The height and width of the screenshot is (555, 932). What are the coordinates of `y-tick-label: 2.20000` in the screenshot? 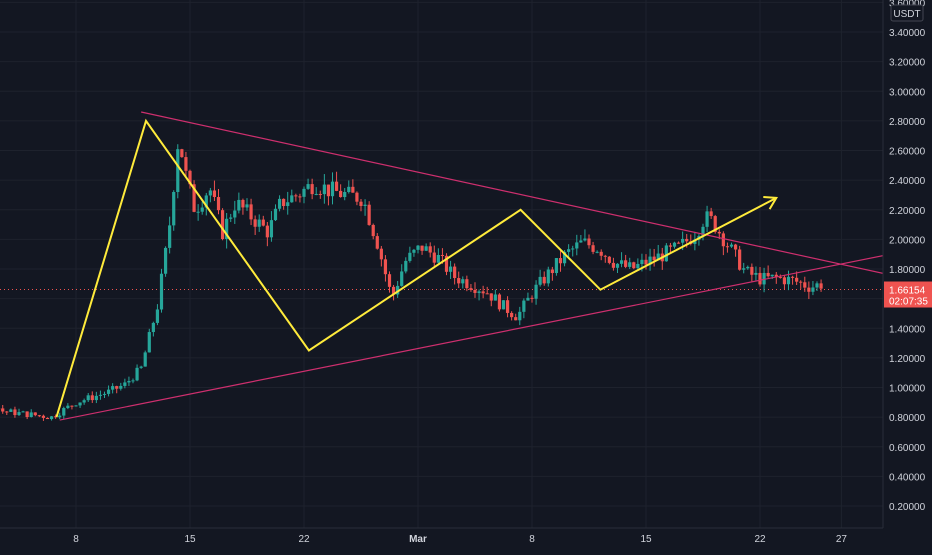 It's located at (907, 211).